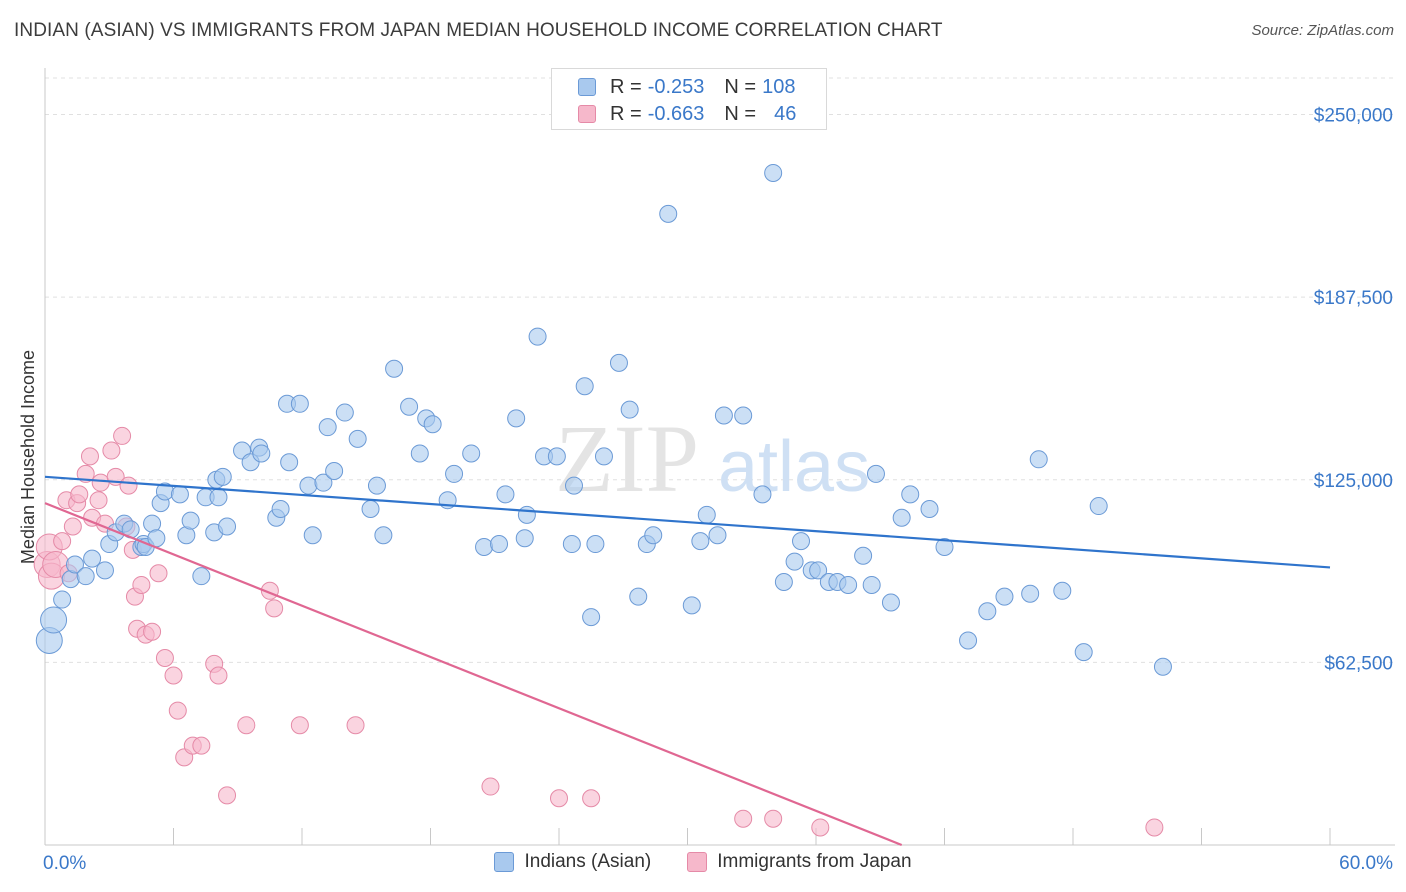 This screenshot has width=1406, height=892. I want to click on watermark-atlas: atlas, so click(794, 467).